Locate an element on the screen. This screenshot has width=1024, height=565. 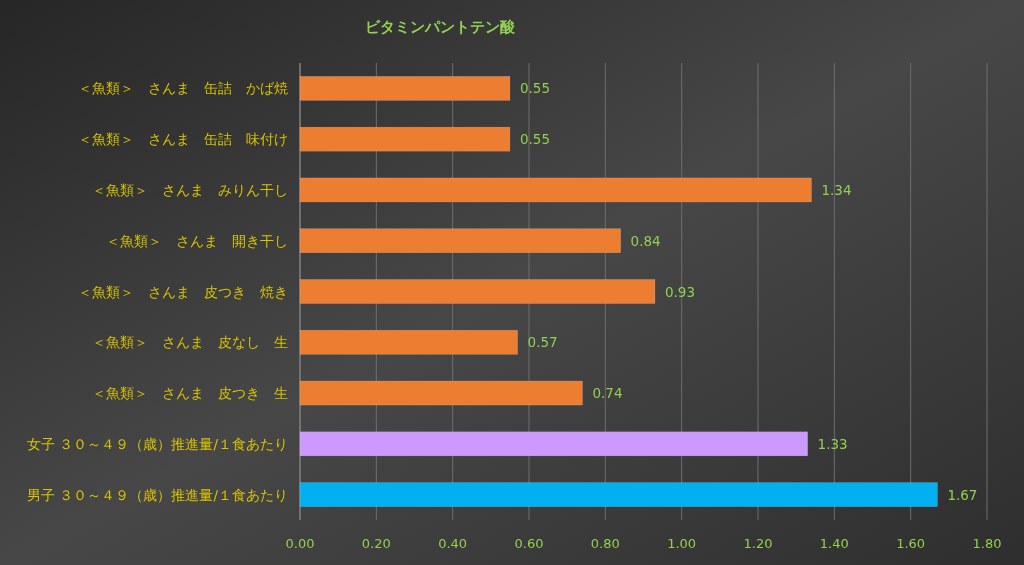
data-label: 0.57 is located at coordinates (542, 342).